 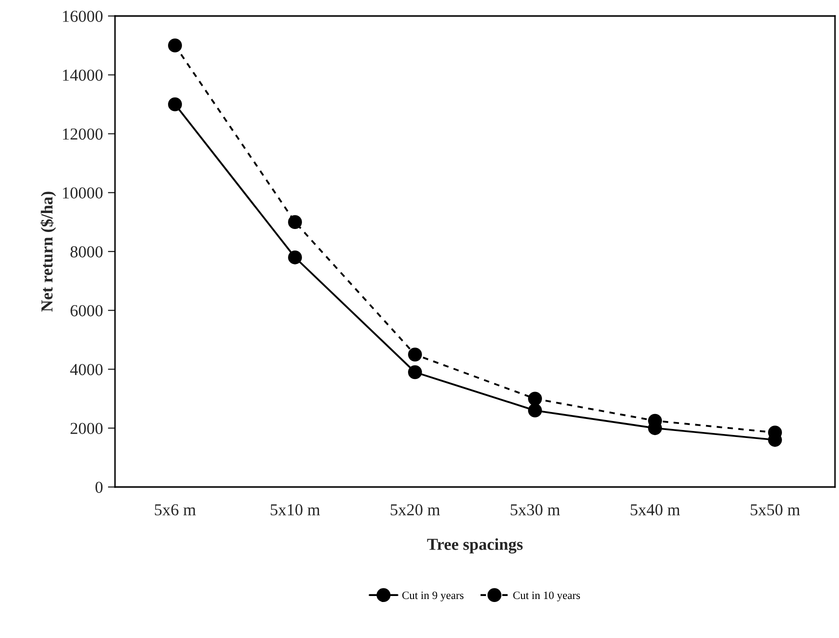 What do you see at coordinates (99, 487) in the screenshot?
I see `y-tick-label: 0` at bounding box center [99, 487].